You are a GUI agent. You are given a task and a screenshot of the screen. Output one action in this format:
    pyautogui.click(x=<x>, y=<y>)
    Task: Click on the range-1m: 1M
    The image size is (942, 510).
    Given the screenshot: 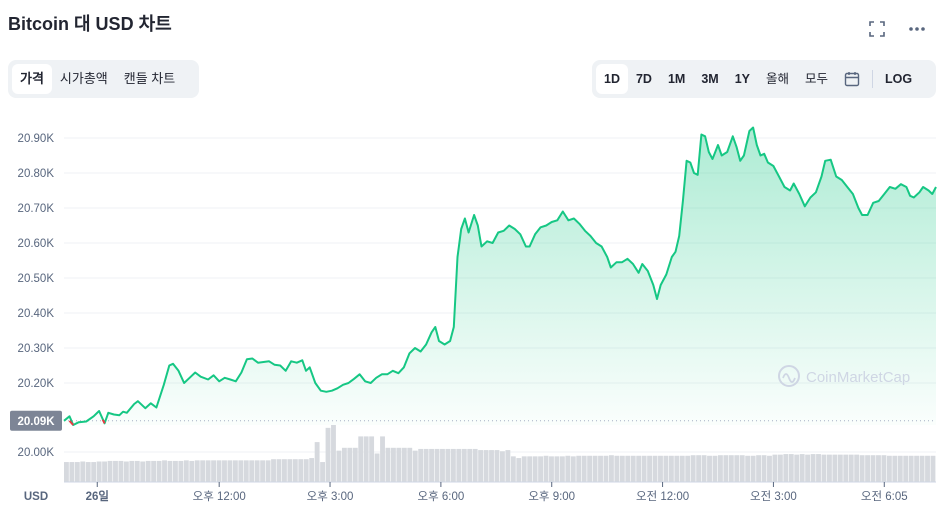 What is the action you would take?
    pyautogui.click(x=676, y=79)
    